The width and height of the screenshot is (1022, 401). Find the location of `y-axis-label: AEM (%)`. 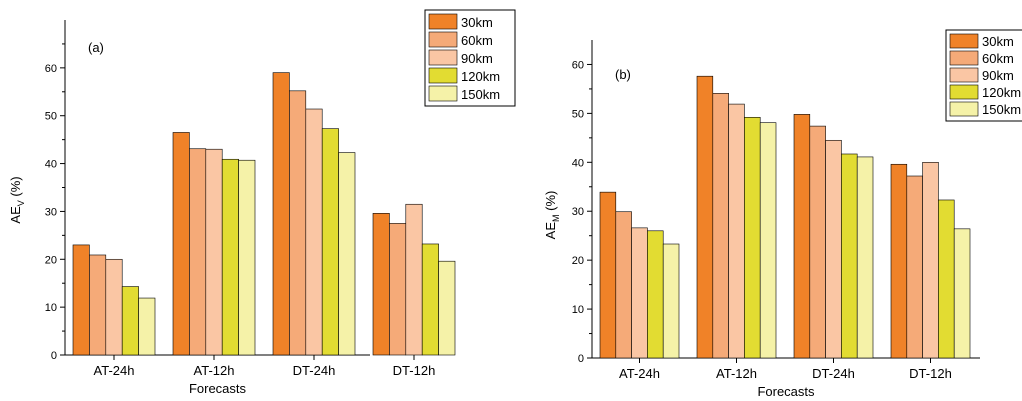

y-axis-label: AEM (%) is located at coordinates (552, 215).